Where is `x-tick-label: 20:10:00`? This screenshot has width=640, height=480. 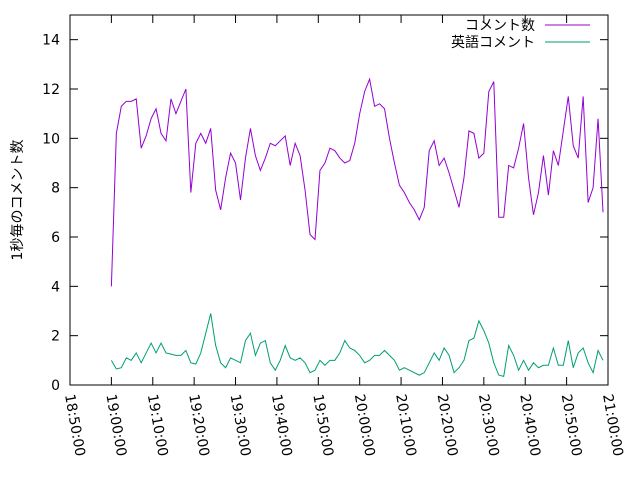
x-tick-label: 20:10:00 is located at coordinates (405, 425).